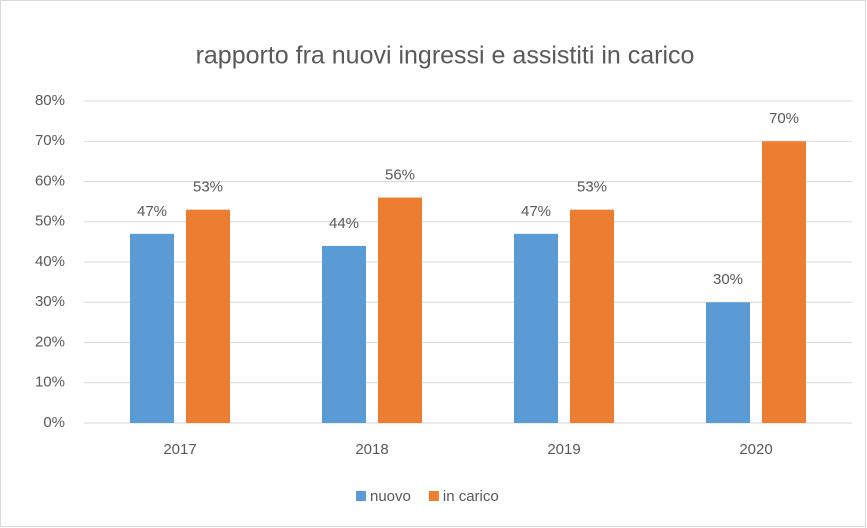  I want to click on y-tick-label: 10%, so click(50, 382).